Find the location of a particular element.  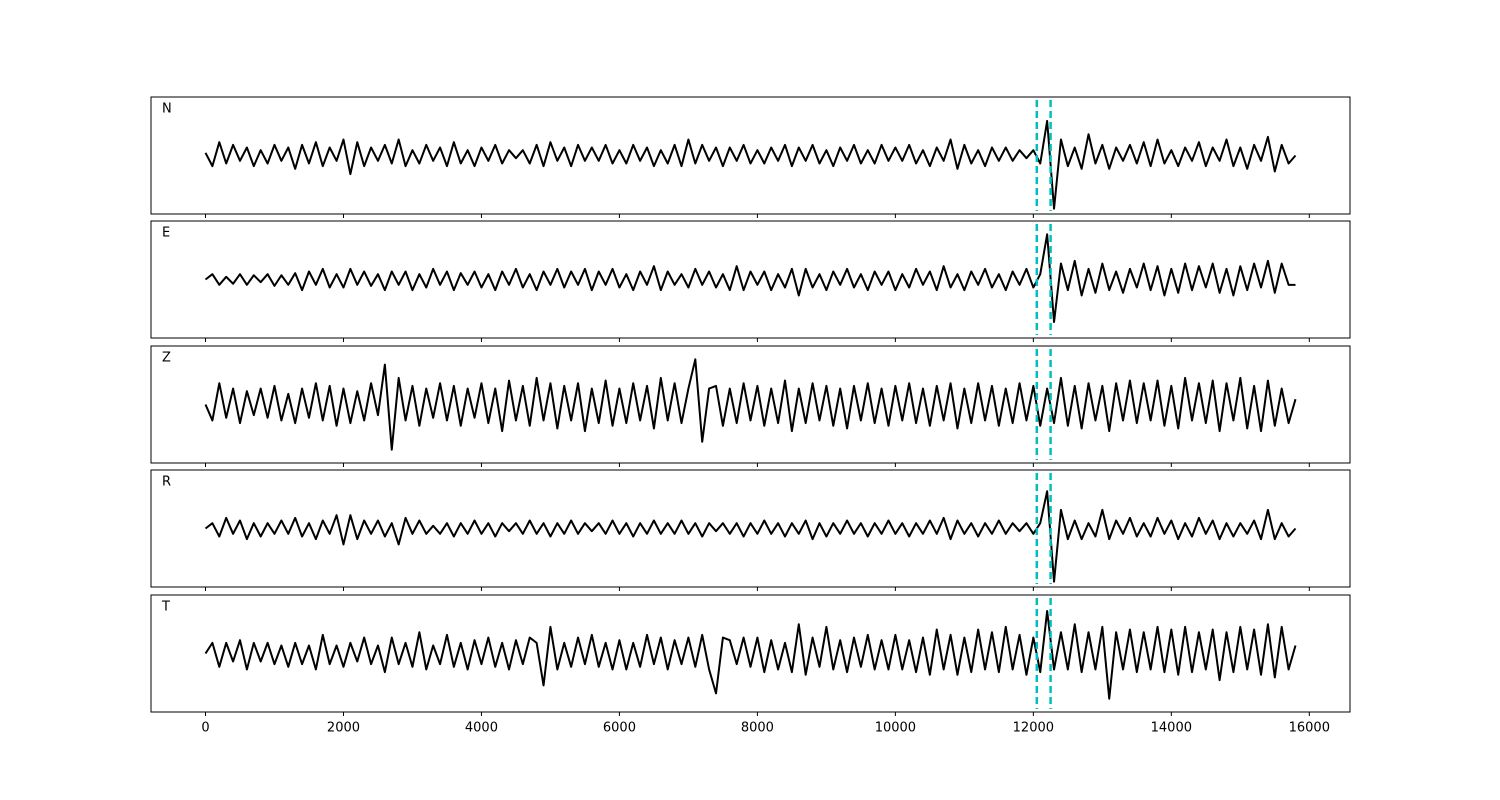

x-tick-label: 8000 is located at coordinates (757, 728).